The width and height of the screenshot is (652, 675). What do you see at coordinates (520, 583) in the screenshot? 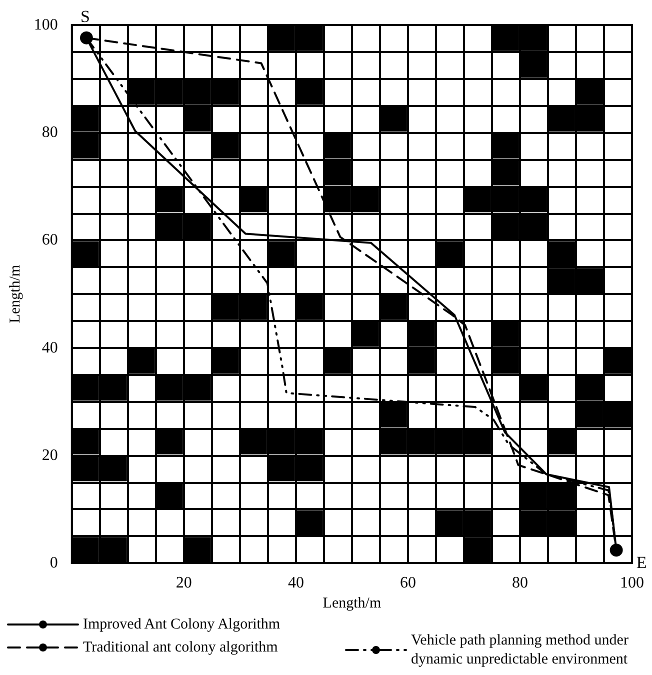
I see `x-tick-label: 80` at bounding box center [520, 583].